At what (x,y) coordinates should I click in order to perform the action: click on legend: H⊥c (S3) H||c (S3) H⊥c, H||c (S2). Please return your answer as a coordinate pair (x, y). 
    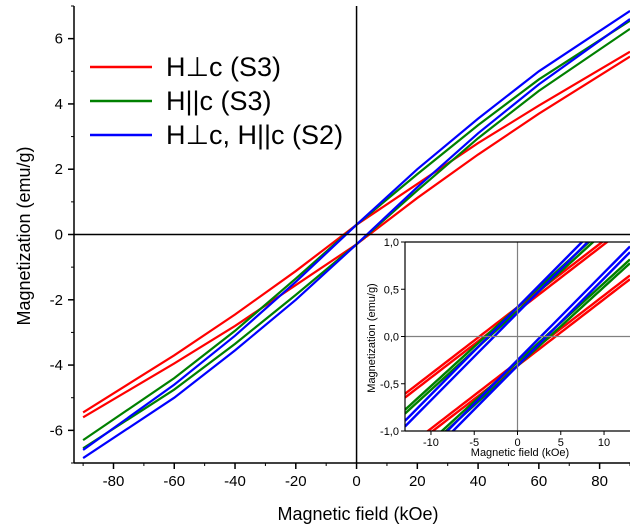
    Looking at the image, I should click on (216, 101).